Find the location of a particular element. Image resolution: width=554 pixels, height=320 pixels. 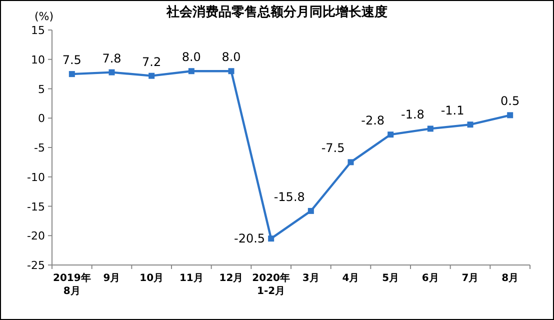

x-tick-label: 12月 is located at coordinates (231, 278).